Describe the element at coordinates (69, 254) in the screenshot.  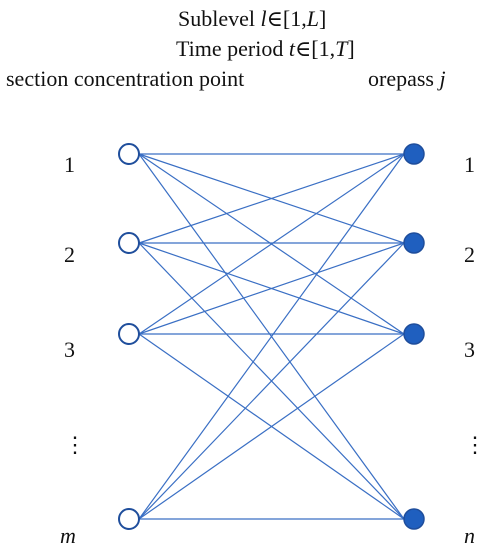
I see `left-label-2: 2` at that location.